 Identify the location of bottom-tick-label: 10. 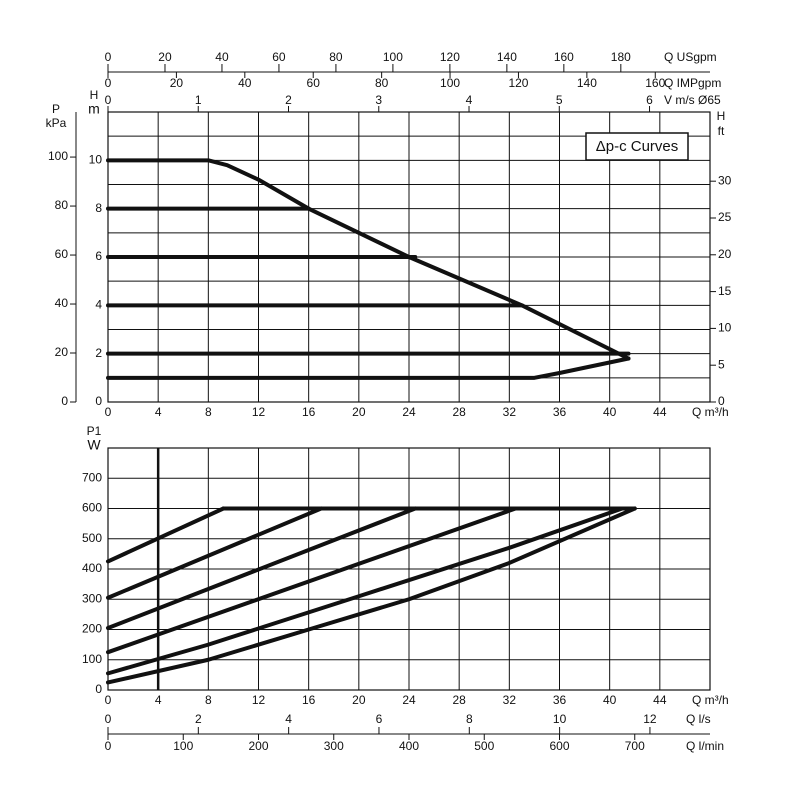
(560, 719).